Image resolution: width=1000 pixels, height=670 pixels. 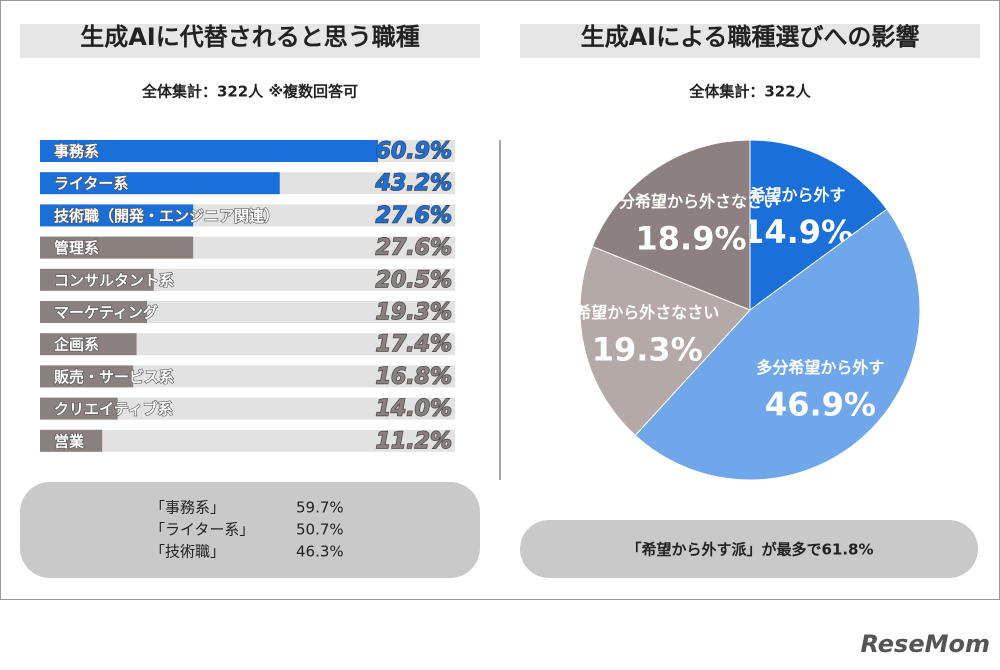 What do you see at coordinates (820, 404) in the screenshot?
I see `slice-value: 46.9%` at bounding box center [820, 404].